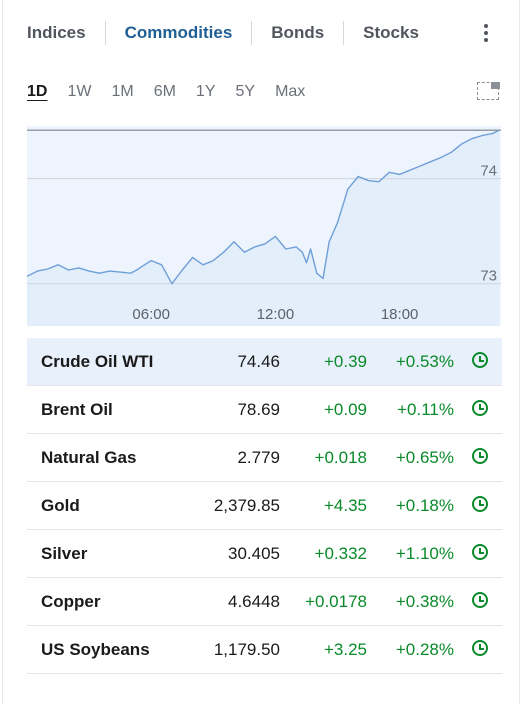 This screenshot has height=704, width=524. Describe the element at coordinates (64, 553) in the screenshot. I see `instrument-name: Silver` at that location.